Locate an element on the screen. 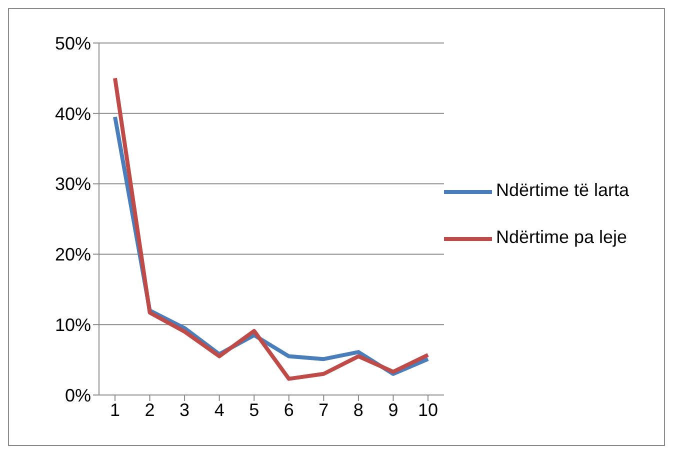  legend-label: Ndërtime pa leje is located at coordinates (562, 237).